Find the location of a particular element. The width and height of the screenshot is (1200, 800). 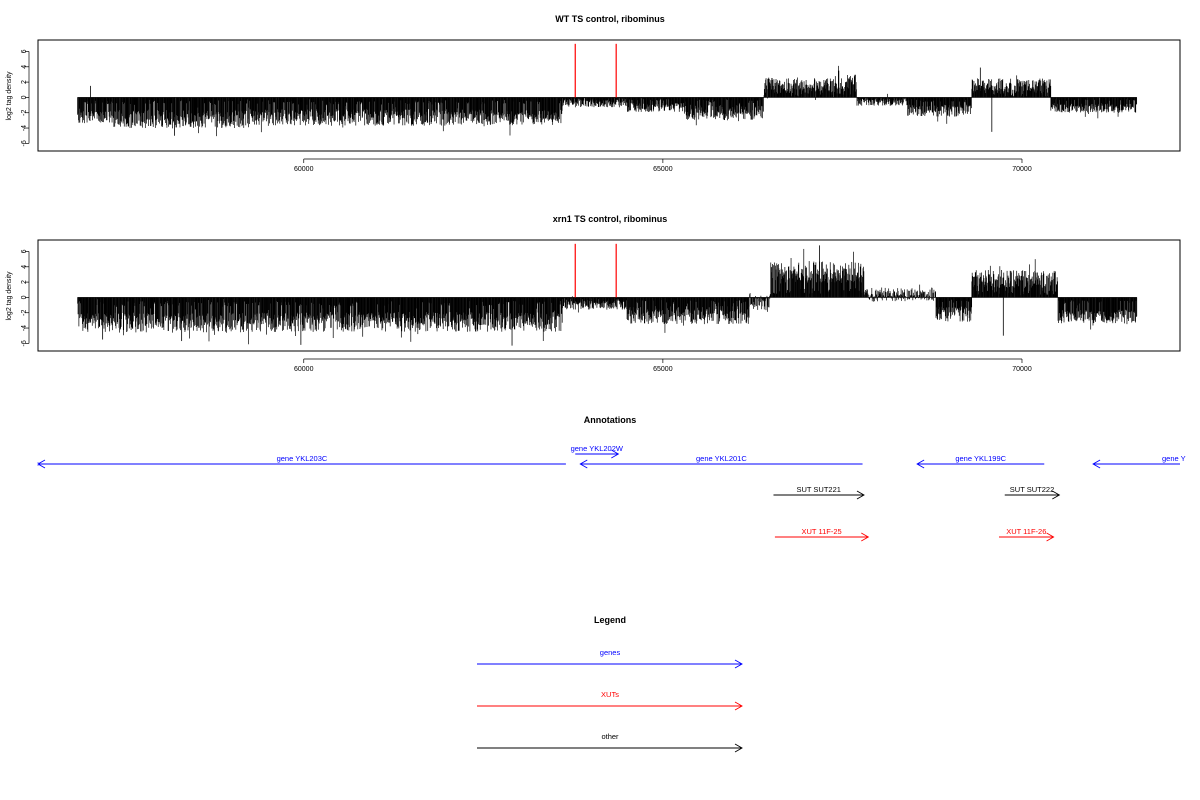

panel-title: xrn1 TS control, ribominus is located at coordinates (610, 219).